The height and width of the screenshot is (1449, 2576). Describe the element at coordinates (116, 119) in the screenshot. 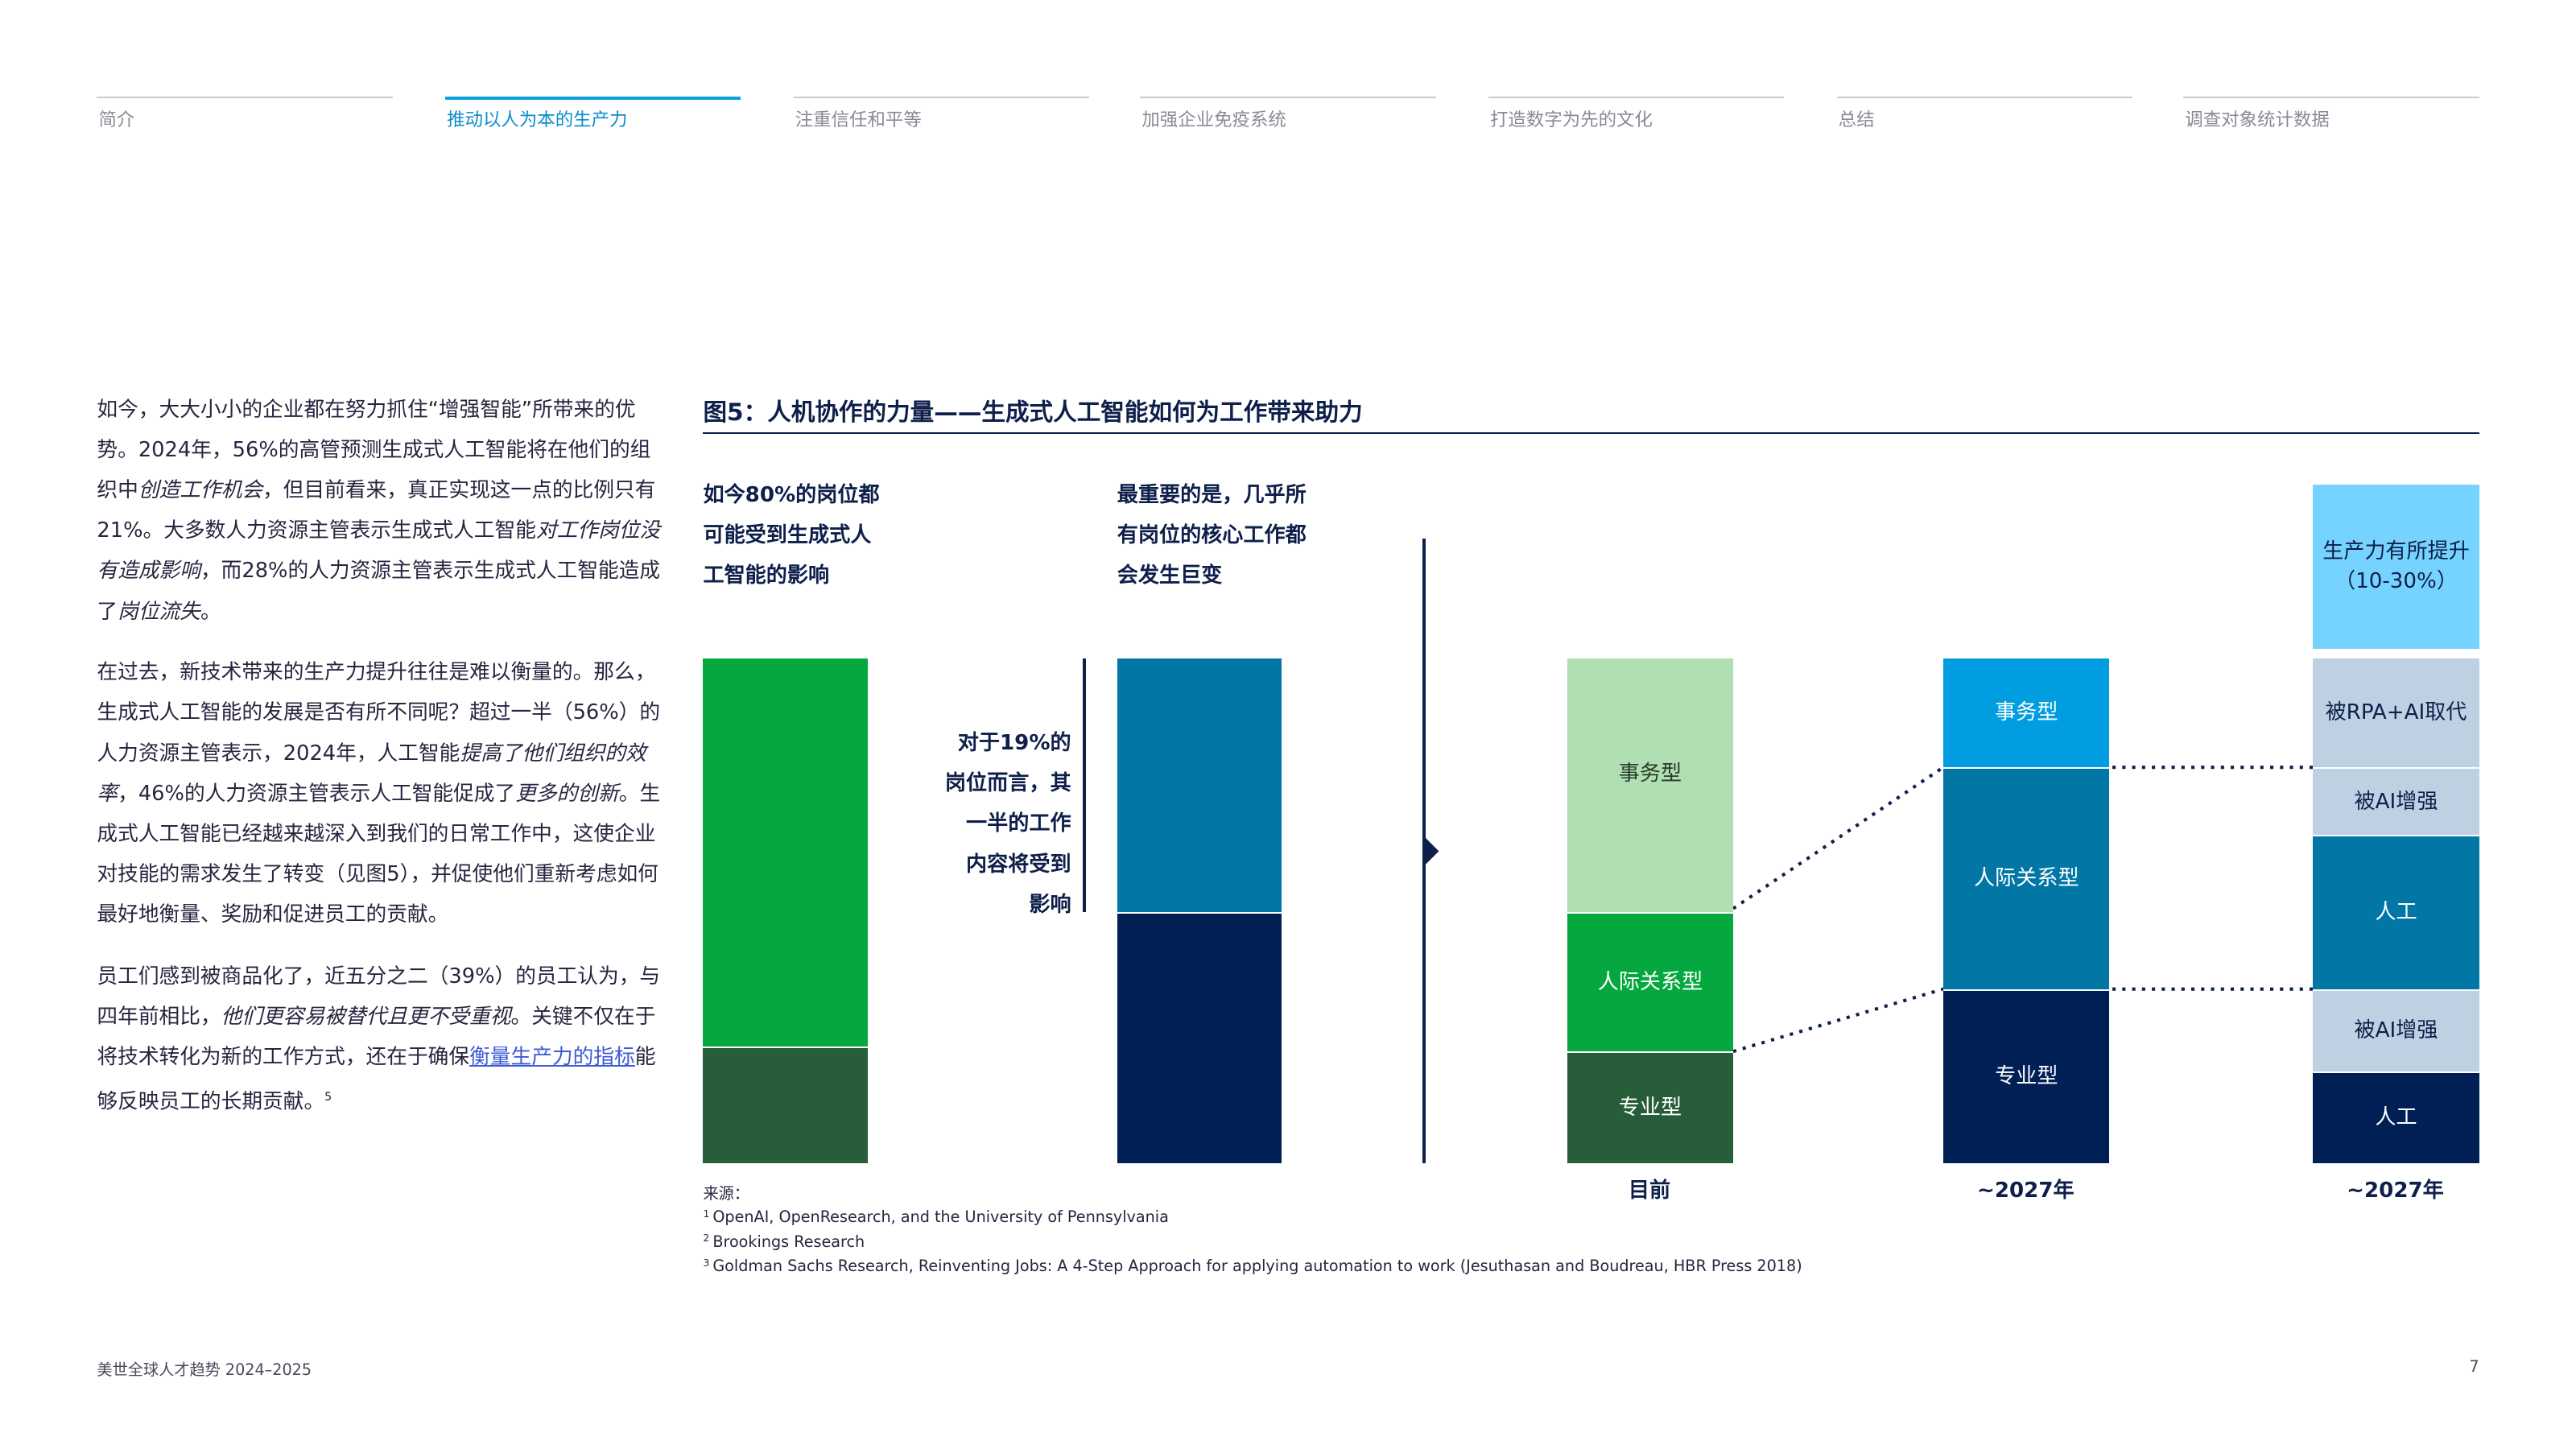

I see `nav-tab-label: 简介` at that location.